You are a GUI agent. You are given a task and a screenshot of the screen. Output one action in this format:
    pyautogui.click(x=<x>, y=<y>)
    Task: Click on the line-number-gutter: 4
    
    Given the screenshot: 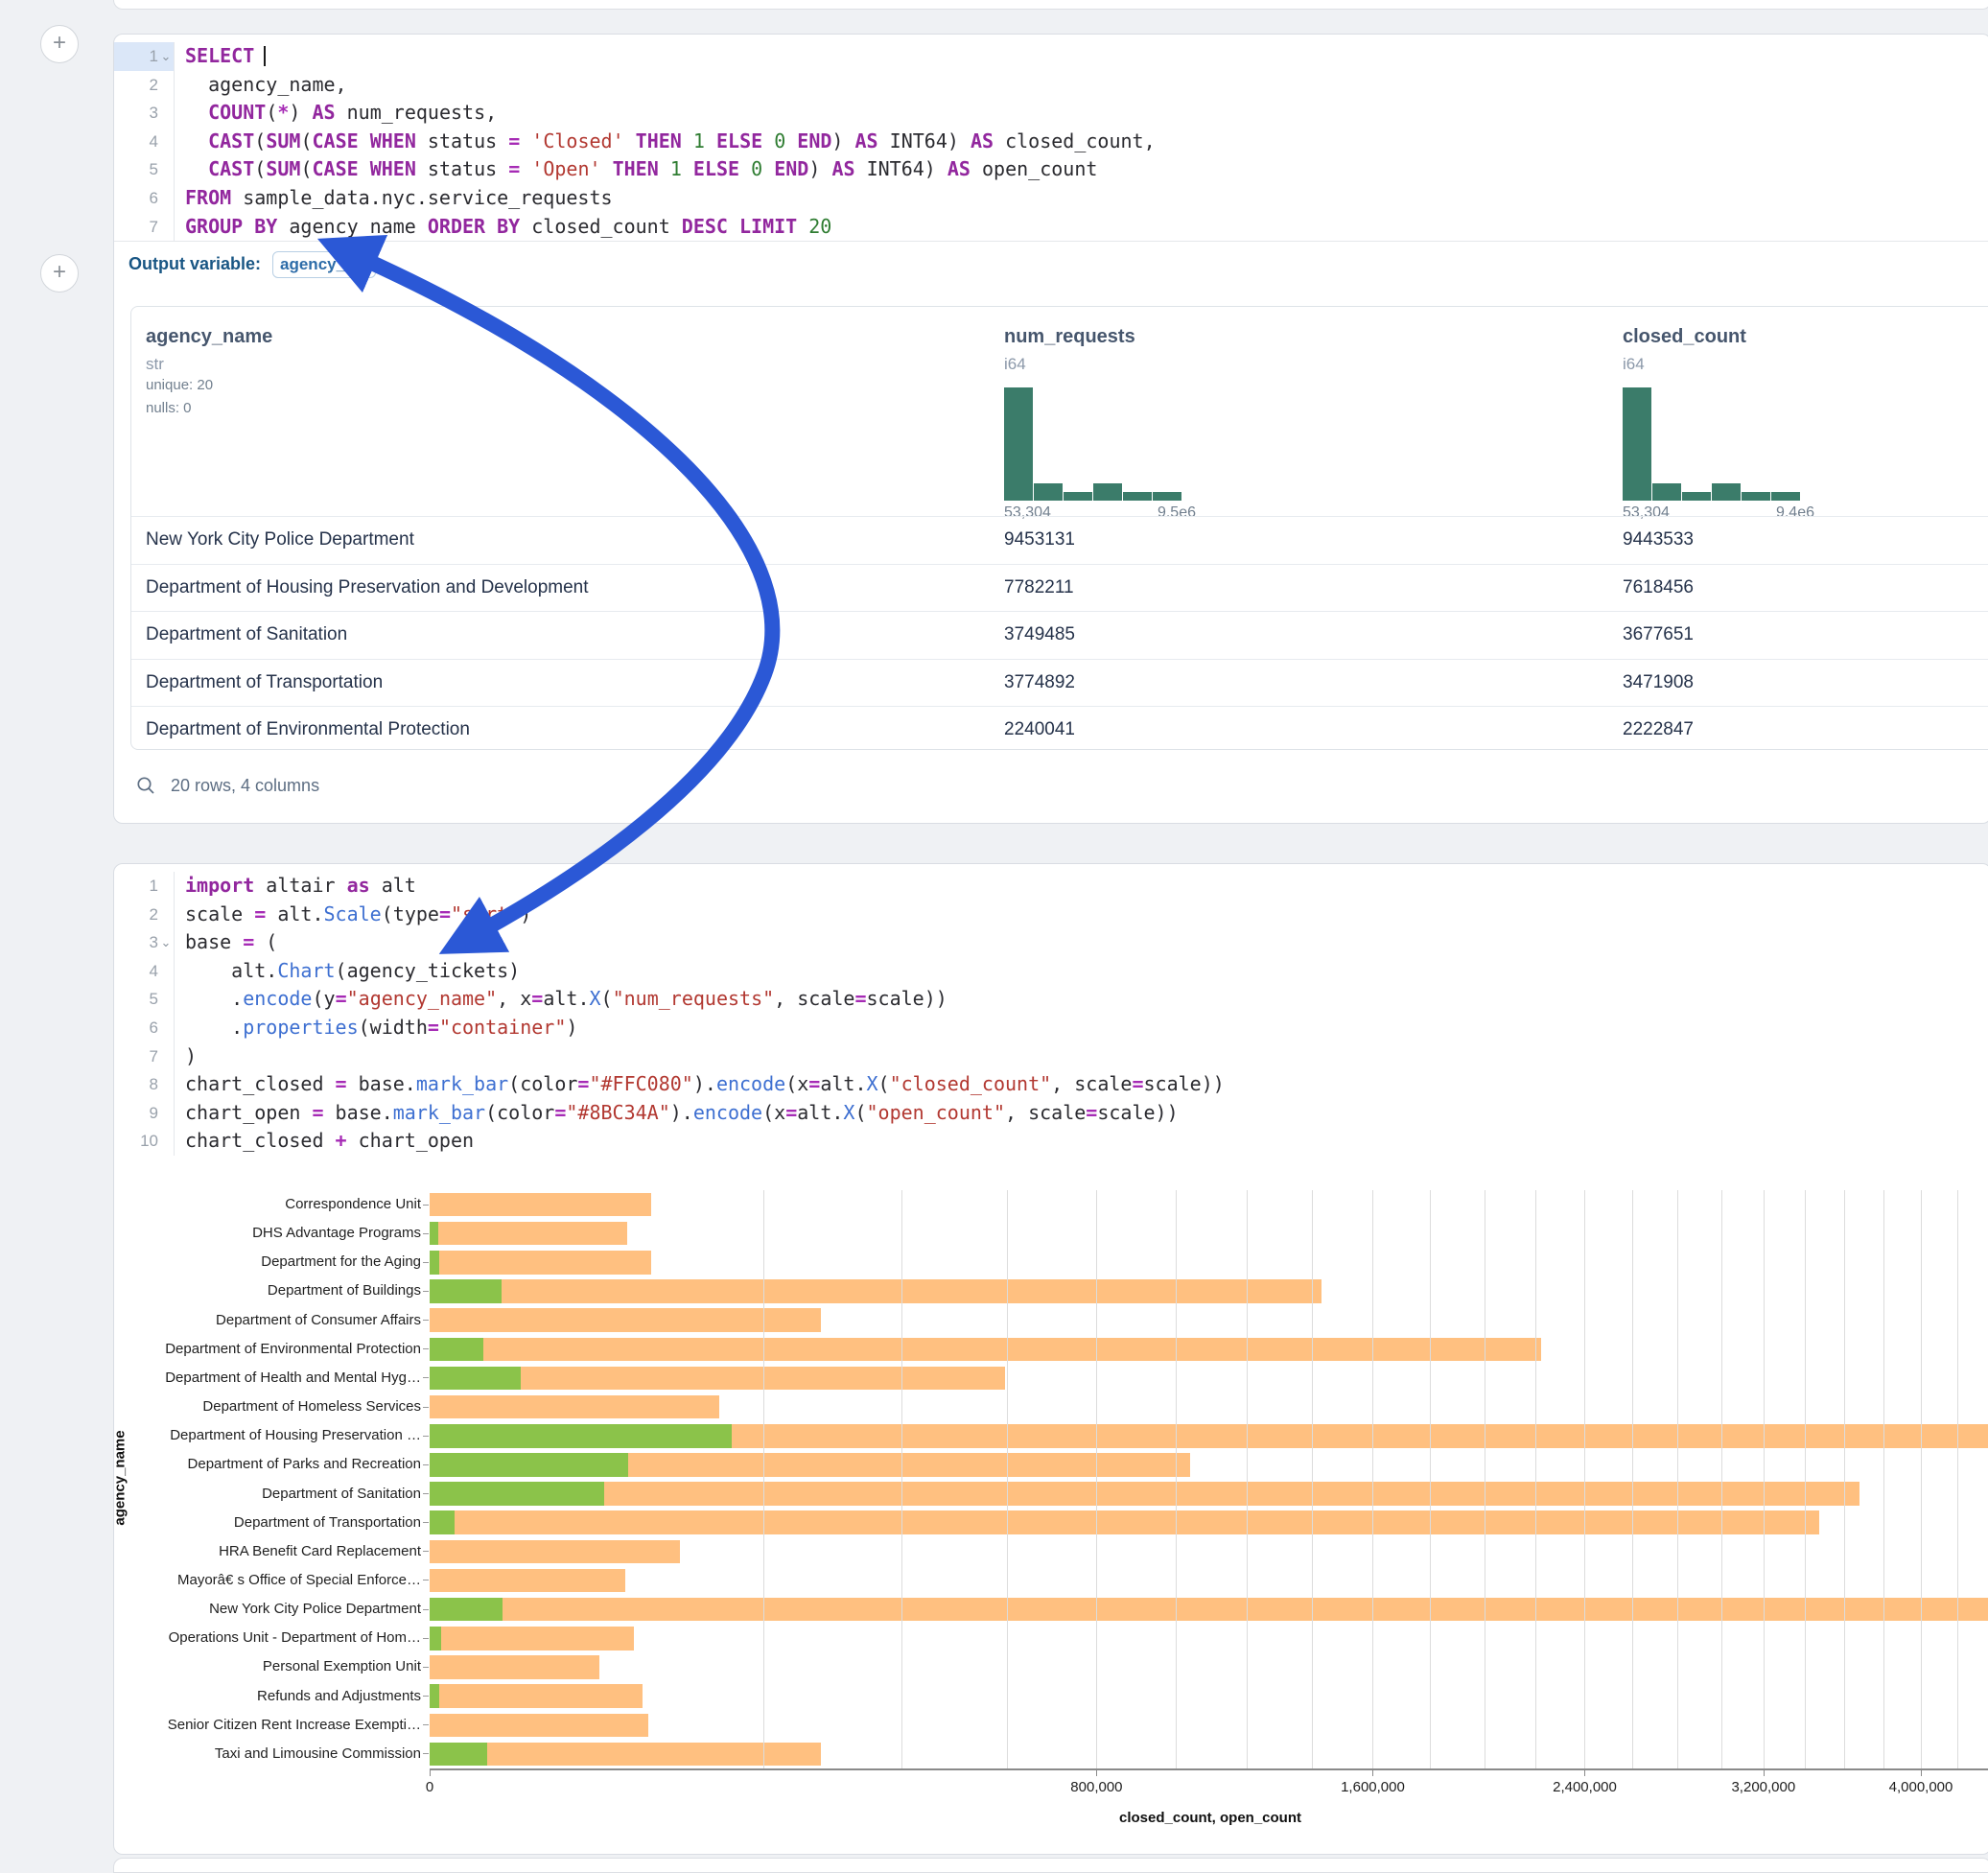 What is the action you would take?
    pyautogui.click(x=145, y=142)
    